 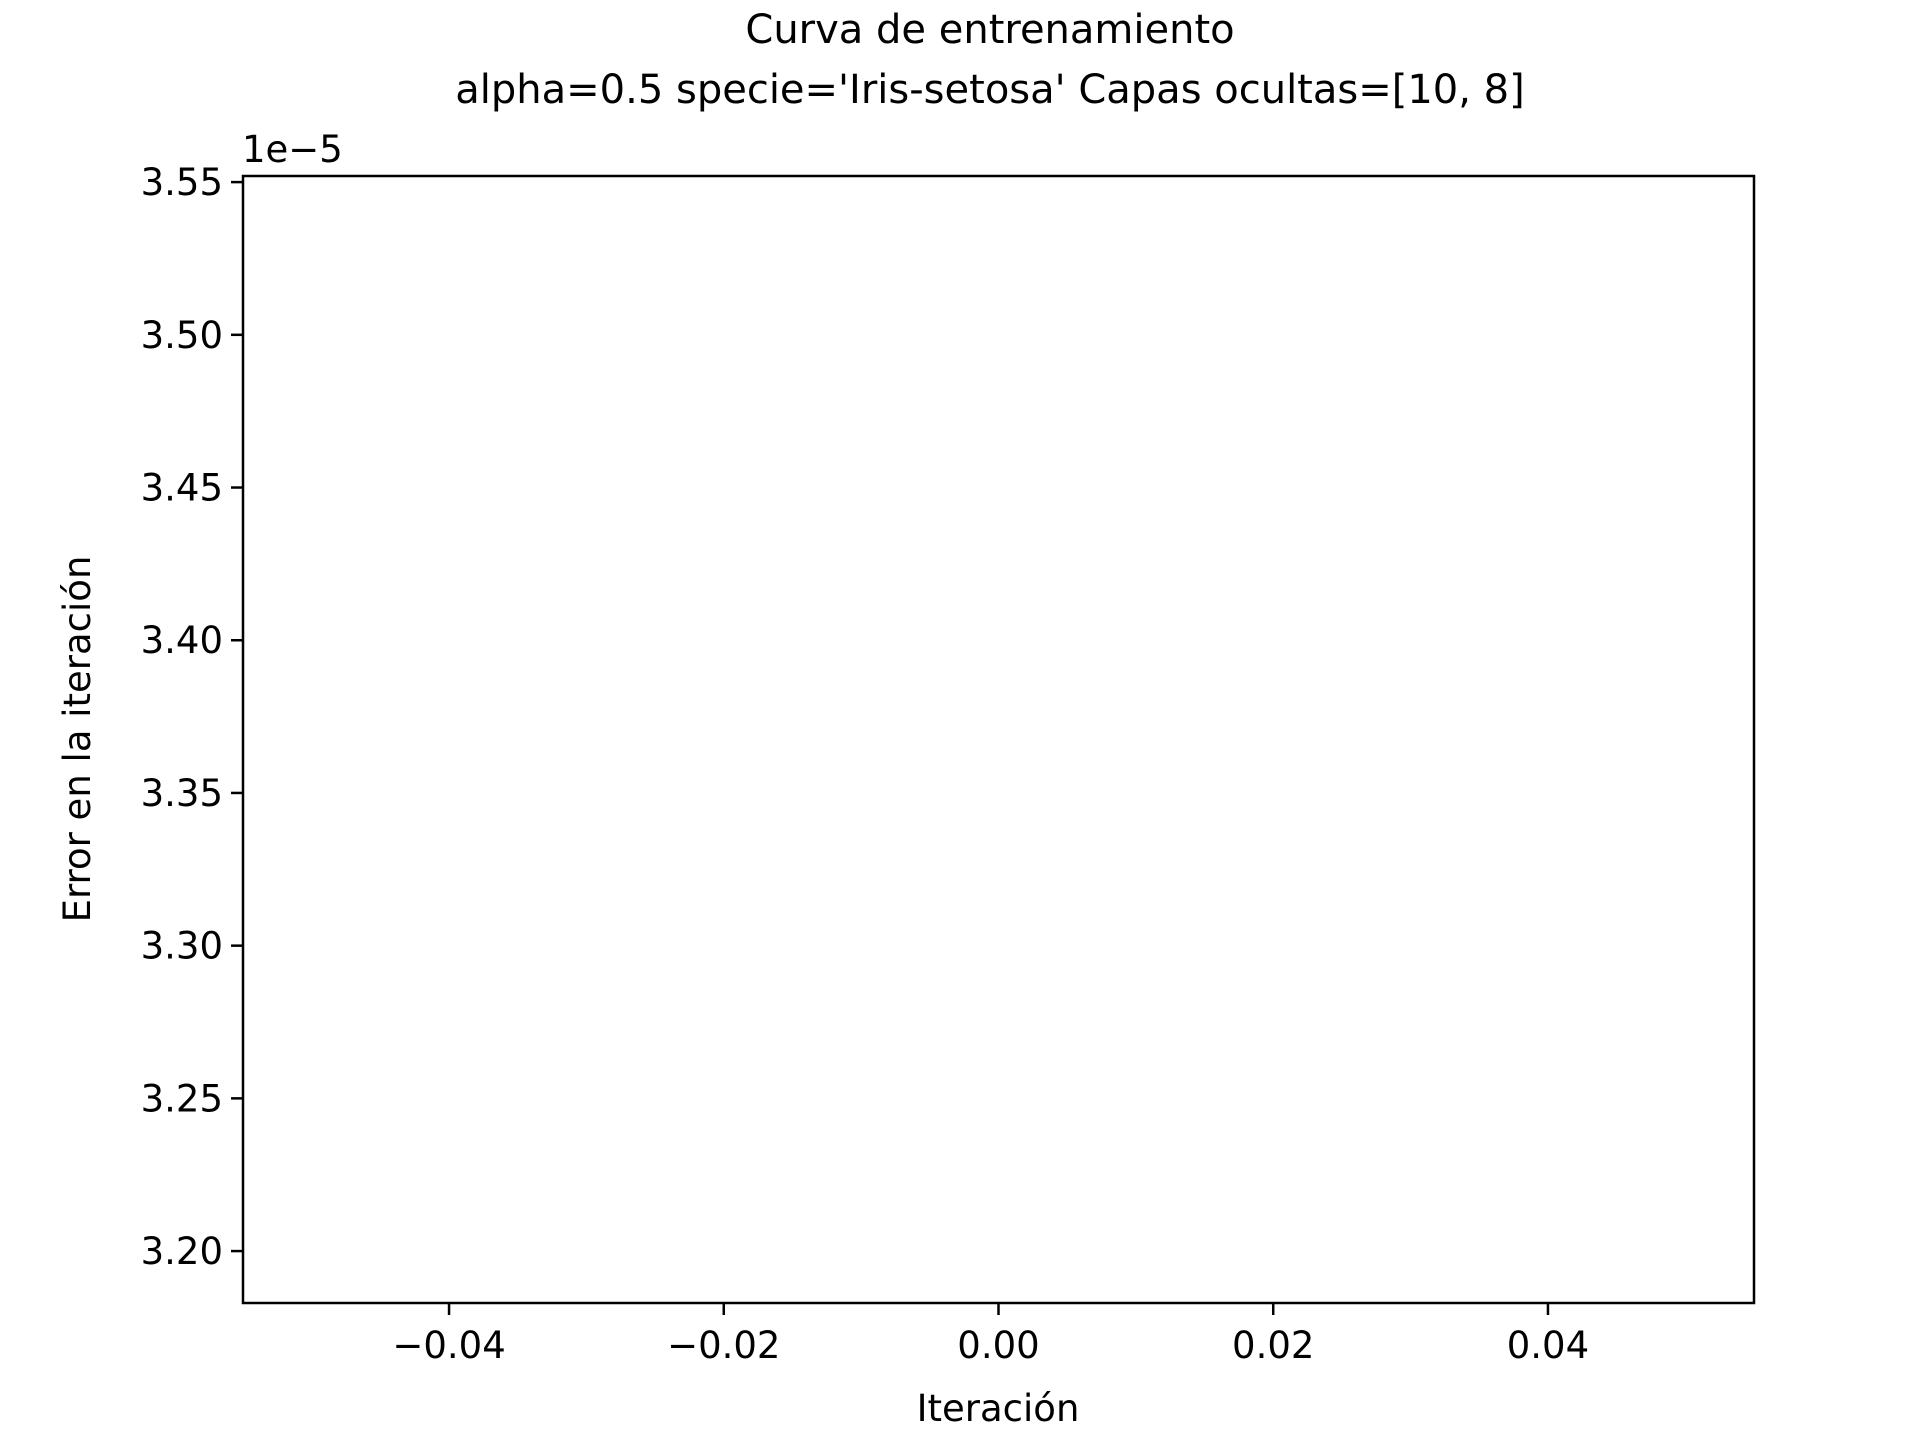 I want to click on x-axis-ticks: −0.04 −0.02 0.00 0.02 0.04, so click(x=990, y=1335).